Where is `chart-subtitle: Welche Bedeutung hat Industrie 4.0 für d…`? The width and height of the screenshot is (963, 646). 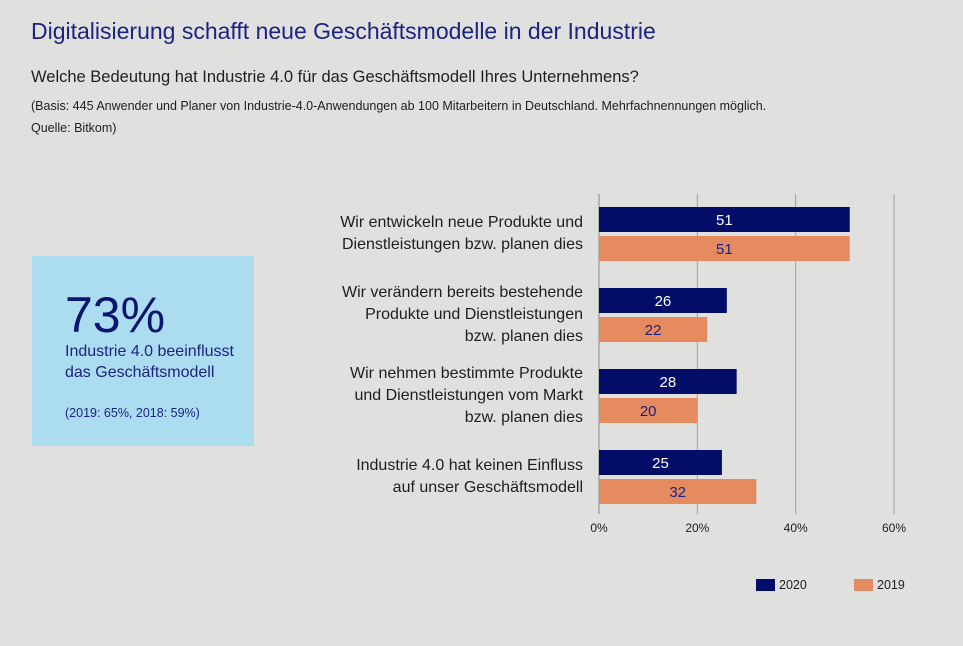 chart-subtitle: Welche Bedeutung hat Industrie 4.0 für d… is located at coordinates (335, 77).